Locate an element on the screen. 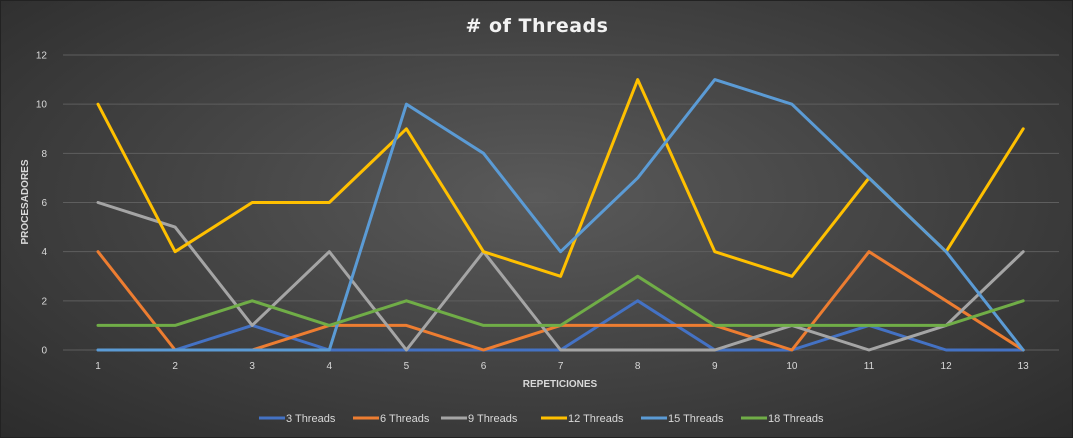 Image resolution: width=1073 pixels, height=439 pixels. y-tick-label: 0 is located at coordinates (44, 351).